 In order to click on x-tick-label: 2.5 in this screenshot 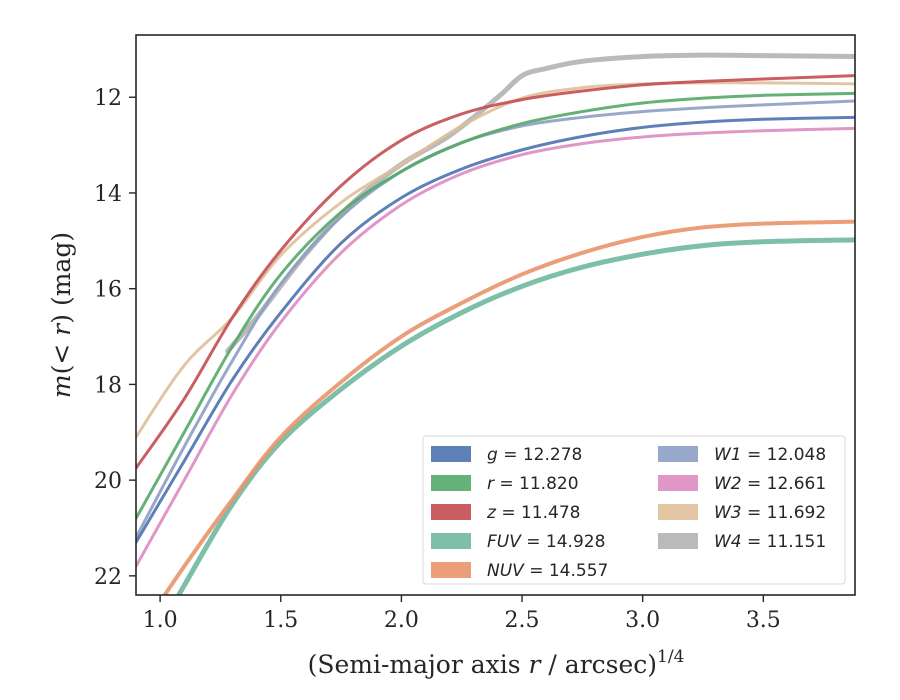, I will do `click(522, 620)`.